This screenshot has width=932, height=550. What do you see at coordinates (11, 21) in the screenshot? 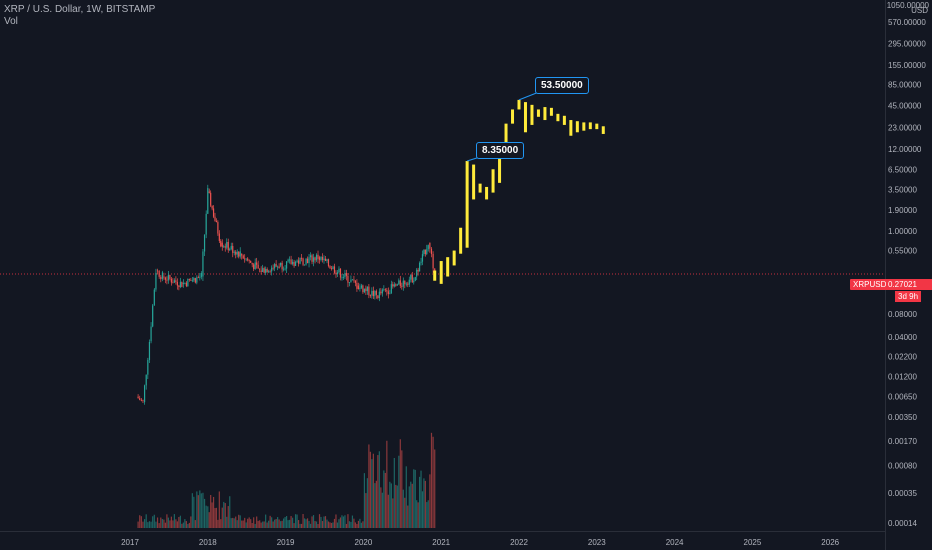
I see `volume-label: Vol` at bounding box center [11, 21].